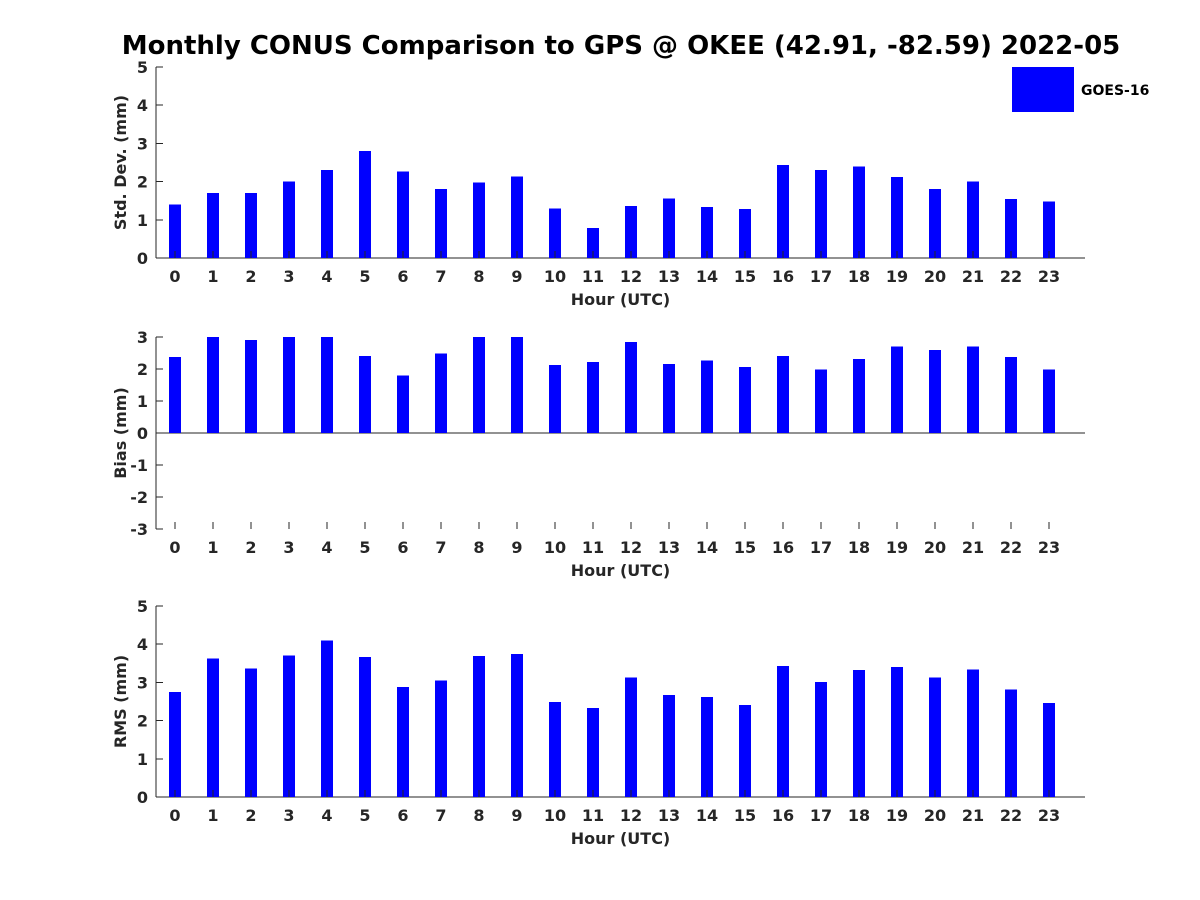 The image size is (1200, 900). Describe the element at coordinates (139, 529) in the screenshot. I see `y-tick-label: -3` at that location.